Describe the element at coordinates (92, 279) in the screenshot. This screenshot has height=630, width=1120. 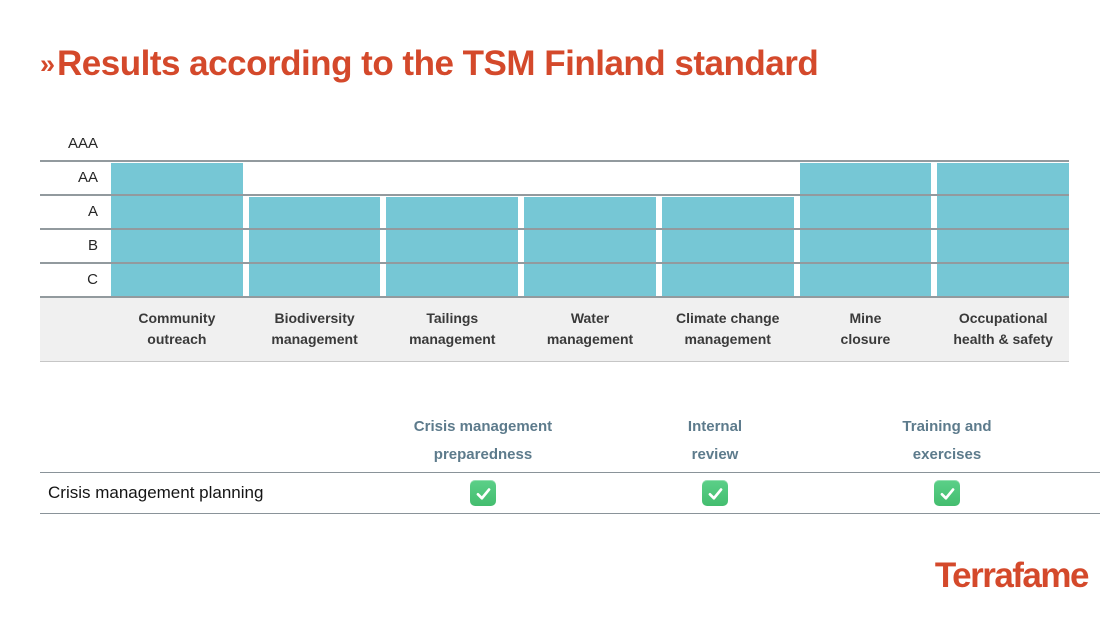
I see `y-axis-label: C` at that location.